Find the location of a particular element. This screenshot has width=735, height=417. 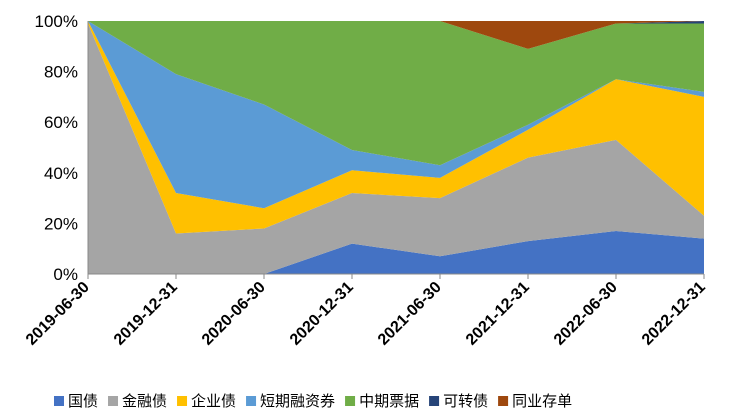

legend-item-1: 金融债 is located at coordinates (137, 401).